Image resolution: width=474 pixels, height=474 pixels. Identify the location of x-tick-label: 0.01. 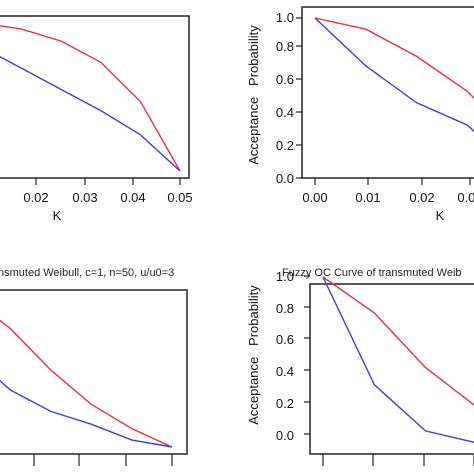
(367, 197).